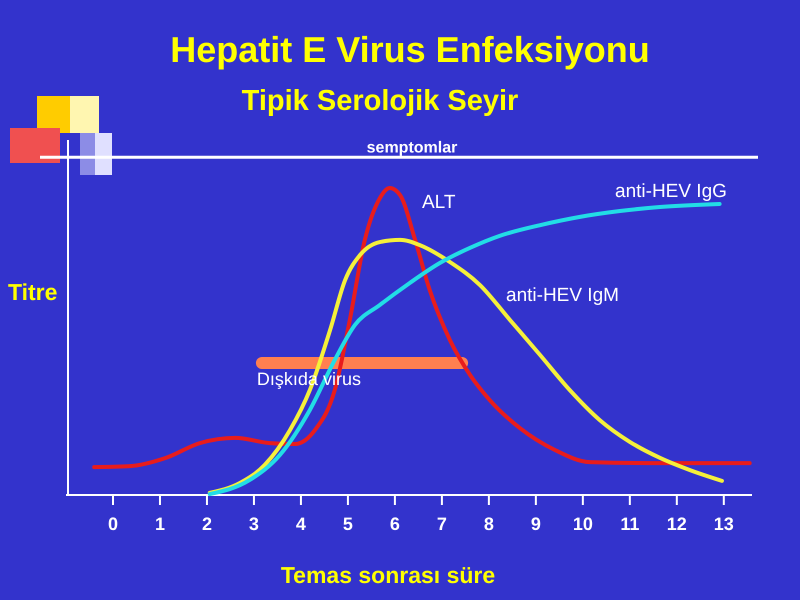 The width and height of the screenshot is (800, 600). What do you see at coordinates (439, 202) in the screenshot?
I see `series-label: ALT` at bounding box center [439, 202].